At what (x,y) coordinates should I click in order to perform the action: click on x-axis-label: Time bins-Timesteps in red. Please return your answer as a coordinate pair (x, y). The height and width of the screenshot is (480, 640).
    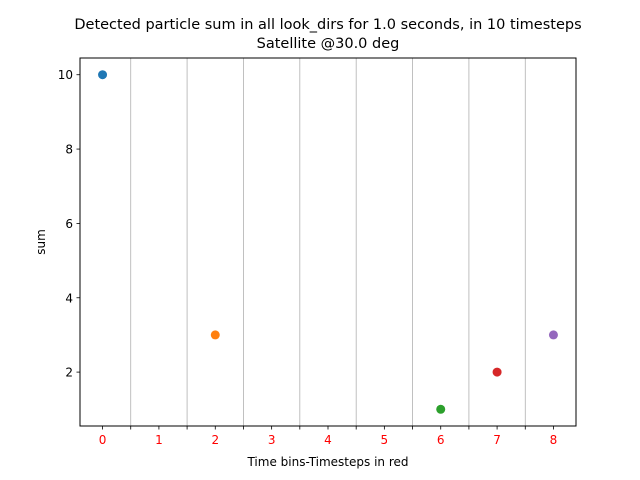
    Looking at the image, I should click on (327, 462).